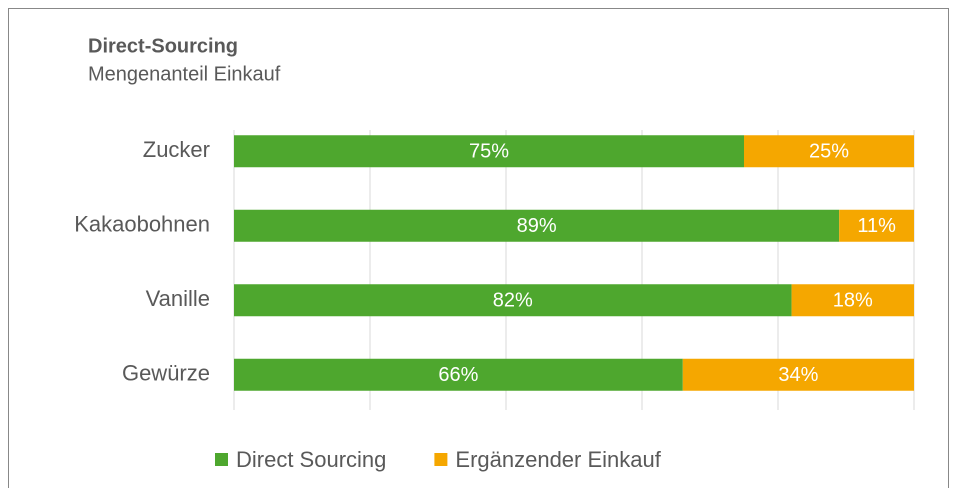 This screenshot has height=488, width=957. What do you see at coordinates (166, 373) in the screenshot?
I see `y-tick-label: Gewürze` at bounding box center [166, 373].